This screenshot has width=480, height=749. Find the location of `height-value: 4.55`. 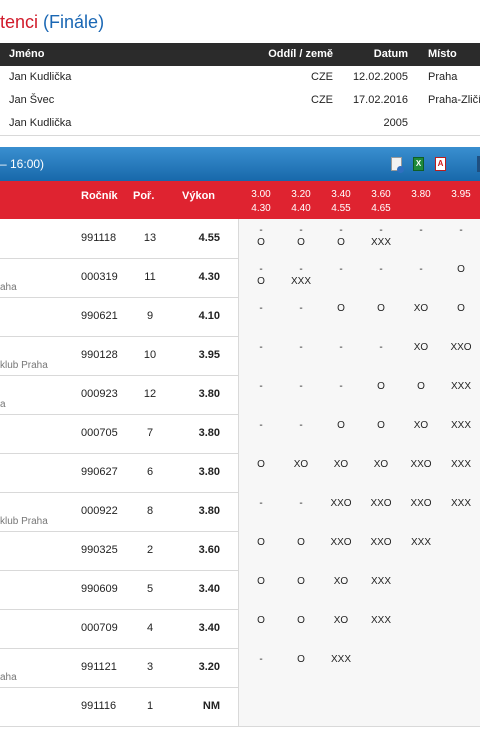

height-value: 4.55 is located at coordinates (341, 208).